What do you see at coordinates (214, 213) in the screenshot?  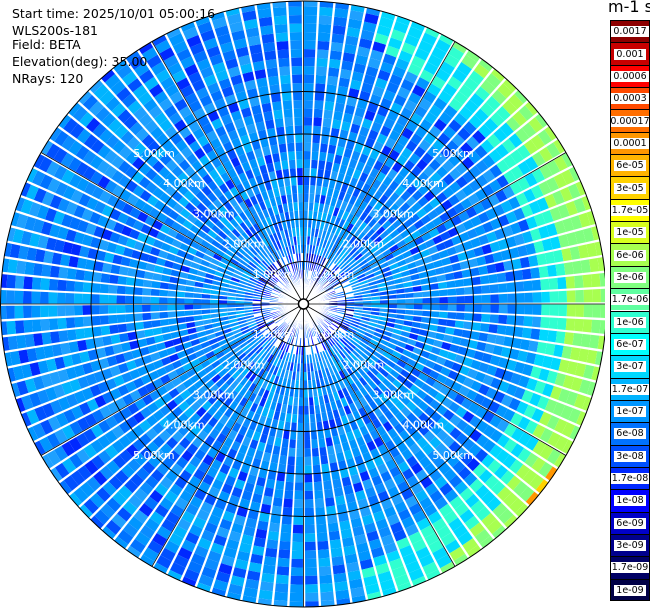 I see `ring-label: 3.00km` at bounding box center [214, 213].